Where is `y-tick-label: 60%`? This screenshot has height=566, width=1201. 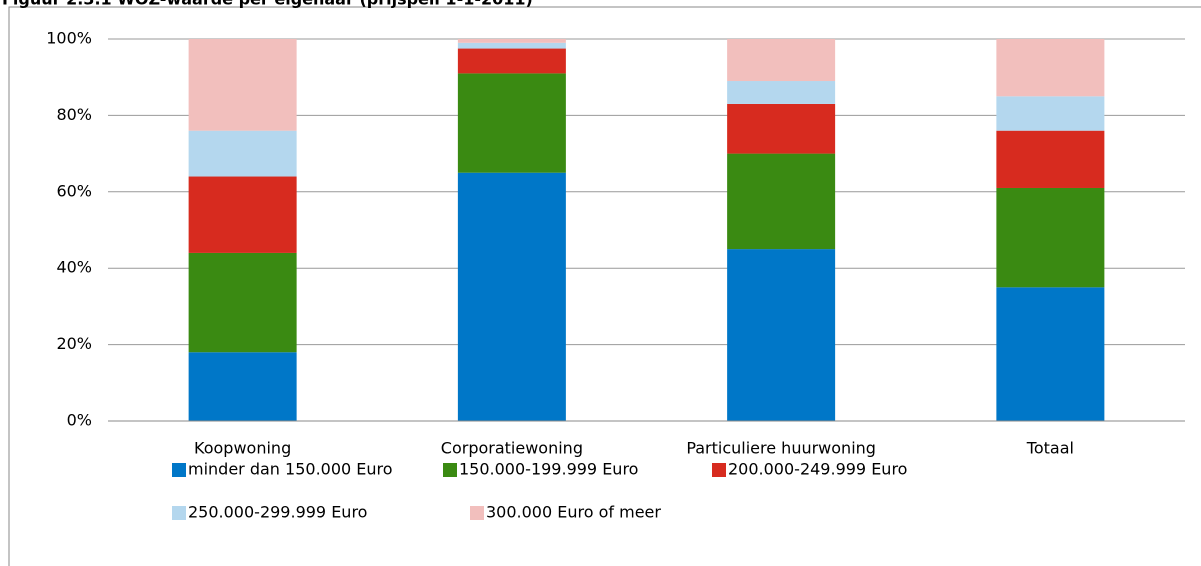
y-tick-label: 60% is located at coordinates (74, 190).